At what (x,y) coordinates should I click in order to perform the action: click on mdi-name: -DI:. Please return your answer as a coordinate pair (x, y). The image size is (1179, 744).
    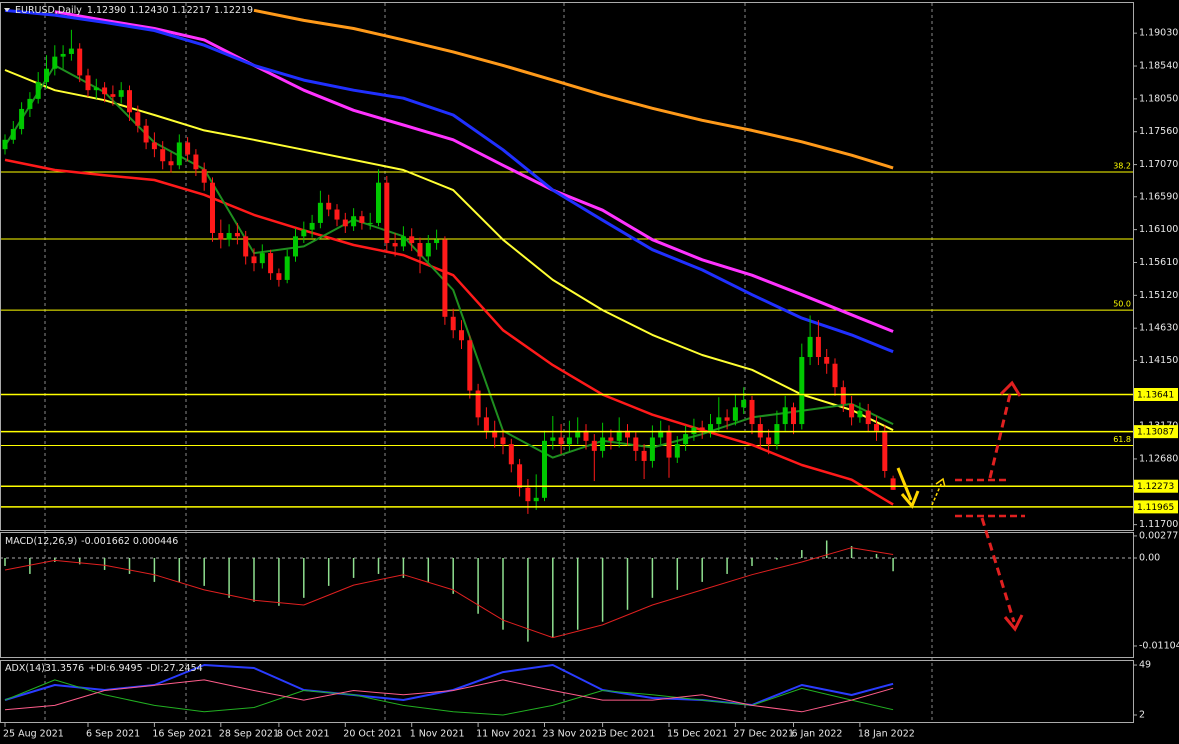
    Looking at the image, I should click on (155, 668).